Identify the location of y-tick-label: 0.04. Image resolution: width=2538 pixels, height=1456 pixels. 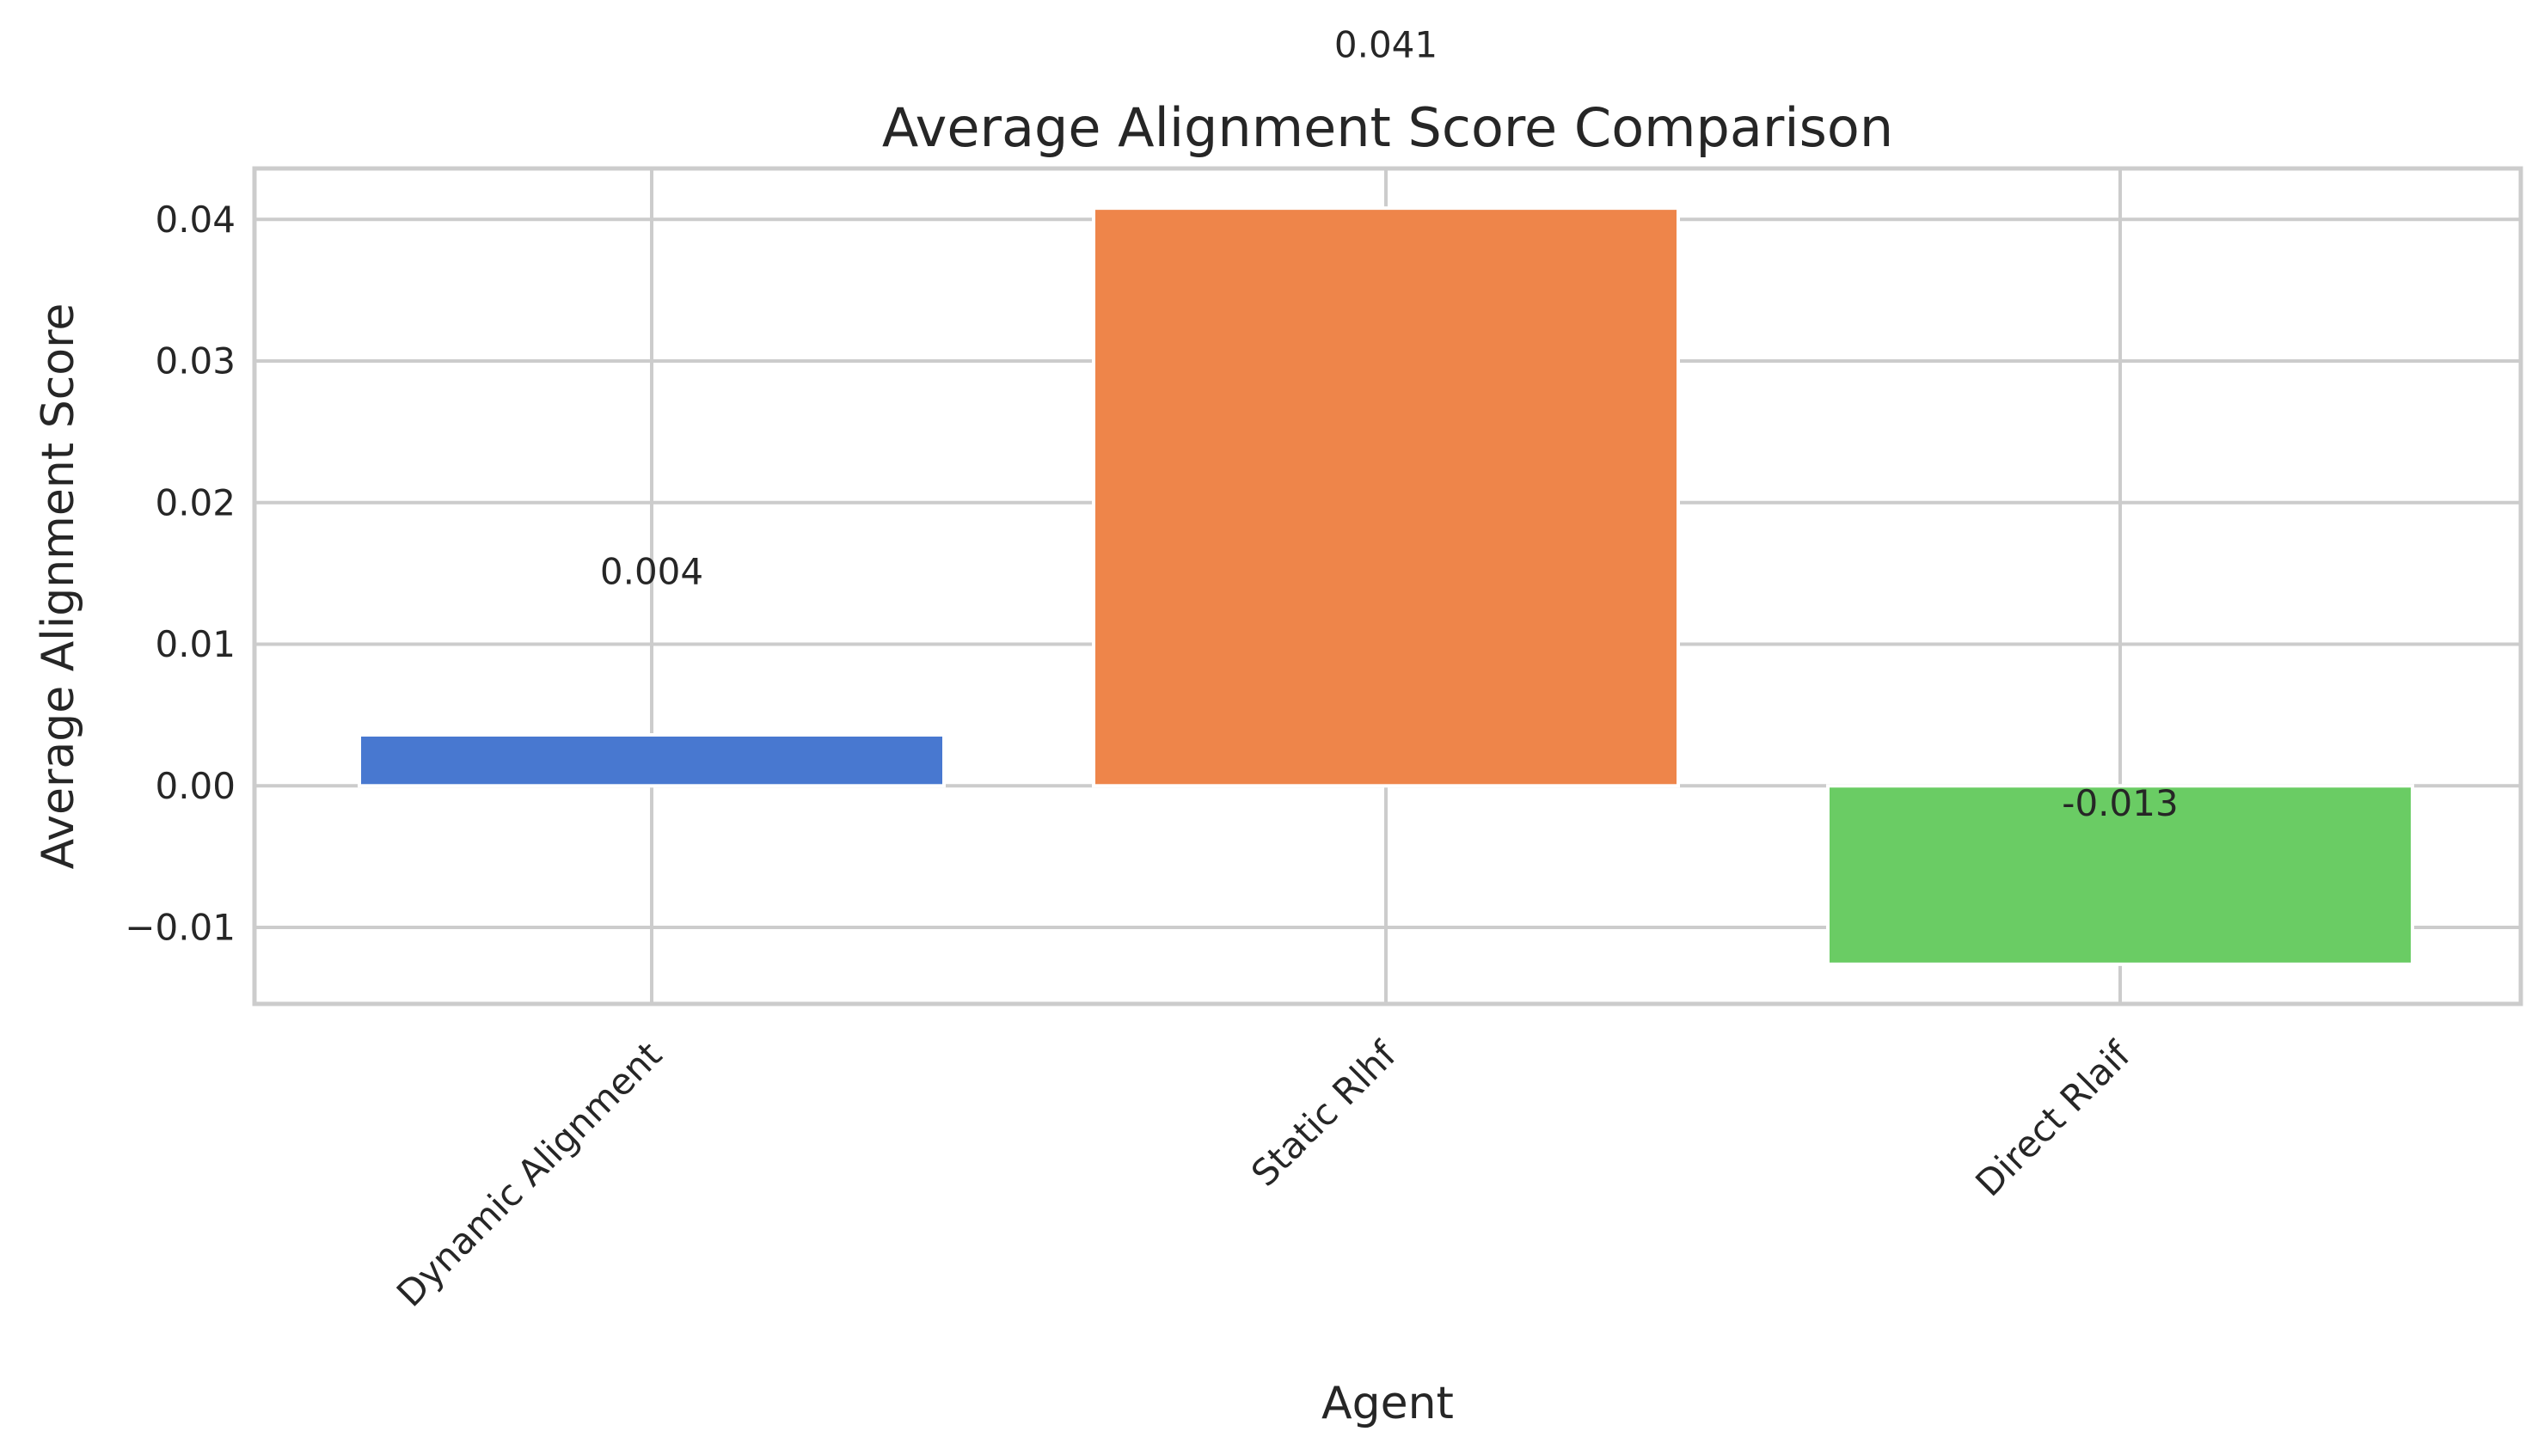
(195, 220).